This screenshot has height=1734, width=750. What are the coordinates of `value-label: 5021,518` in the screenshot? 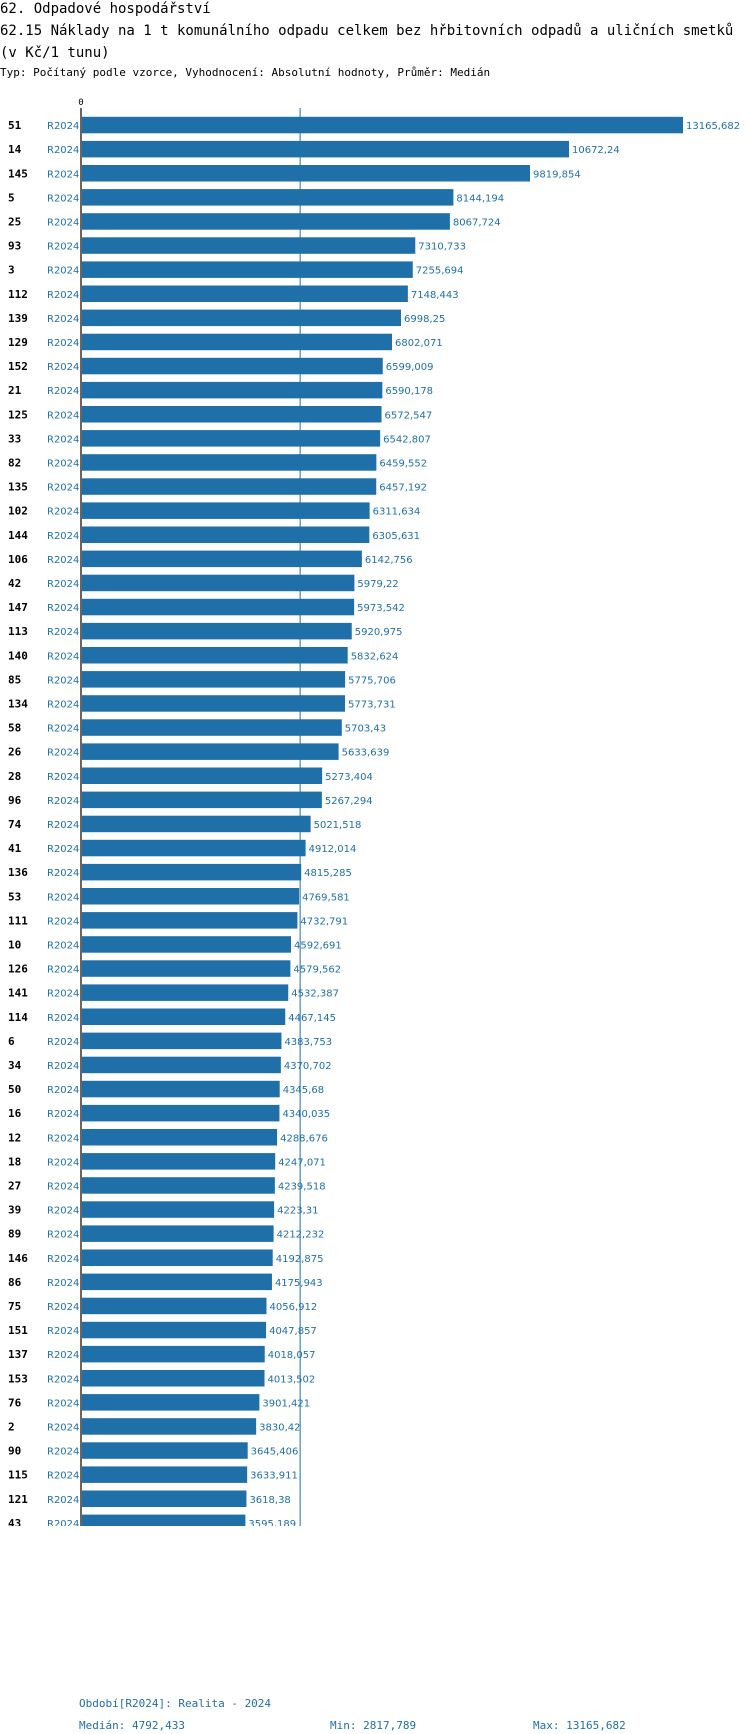 It's located at (338, 825).